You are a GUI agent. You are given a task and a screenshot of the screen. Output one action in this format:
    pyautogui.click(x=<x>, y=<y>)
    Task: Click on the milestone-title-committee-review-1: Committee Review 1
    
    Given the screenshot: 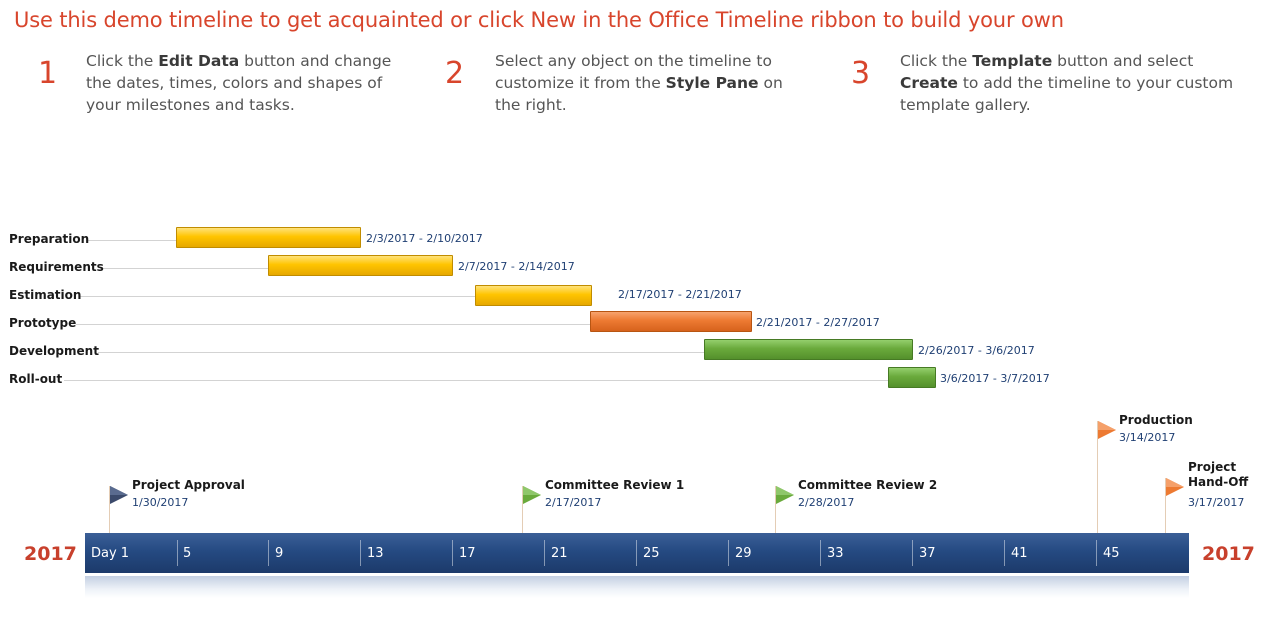 What is the action you would take?
    pyautogui.click(x=615, y=485)
    